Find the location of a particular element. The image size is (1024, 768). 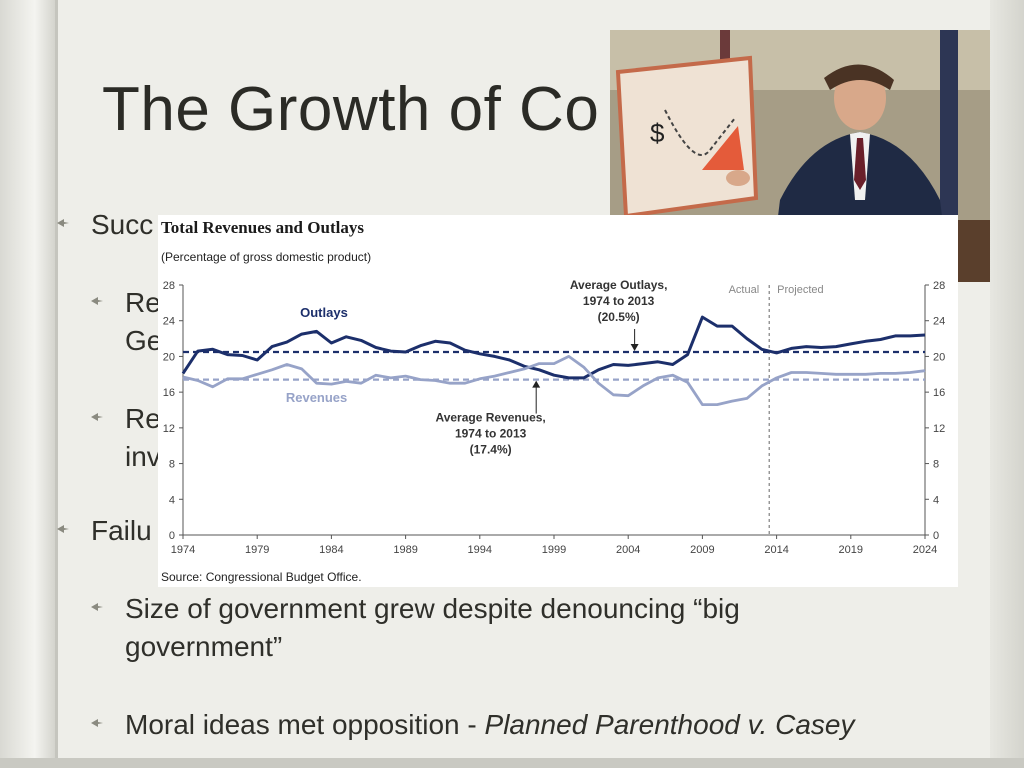

sub-bullet-1-text: Re Ge is located at coordinates (144, 321).